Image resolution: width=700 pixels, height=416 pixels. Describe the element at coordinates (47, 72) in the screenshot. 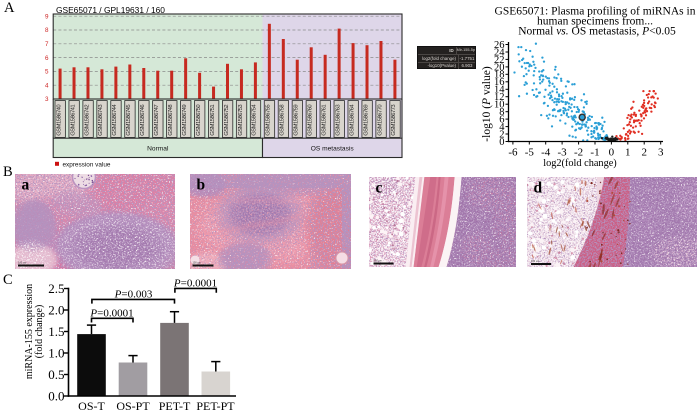

I see `svg-text: 5` at that location.